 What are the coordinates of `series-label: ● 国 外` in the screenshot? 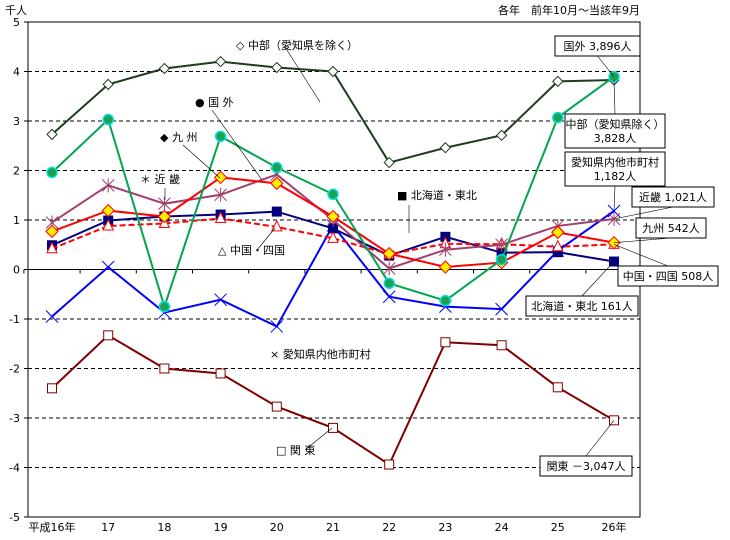 It's located at (214, 102).